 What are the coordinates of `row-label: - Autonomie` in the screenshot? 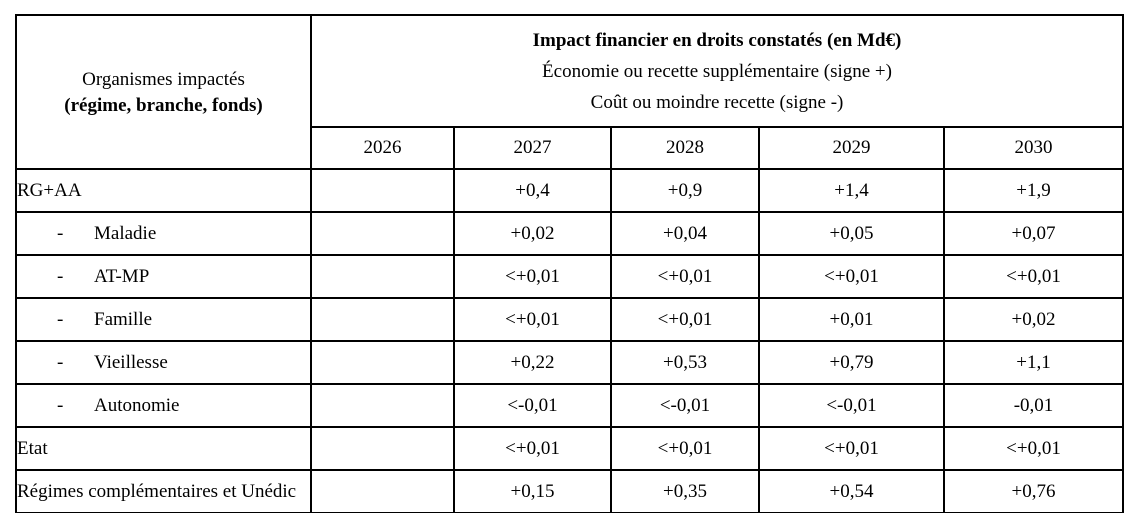 It's located at (163, 405).